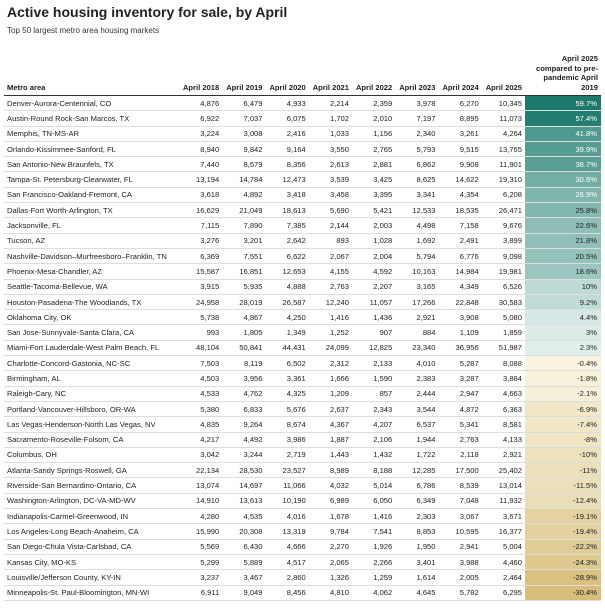 This screenshot has width=605, height=608. Describe the element at coordinates (503, 531) in the screenshot. I see `inventory-cell: 16,377` at that location.